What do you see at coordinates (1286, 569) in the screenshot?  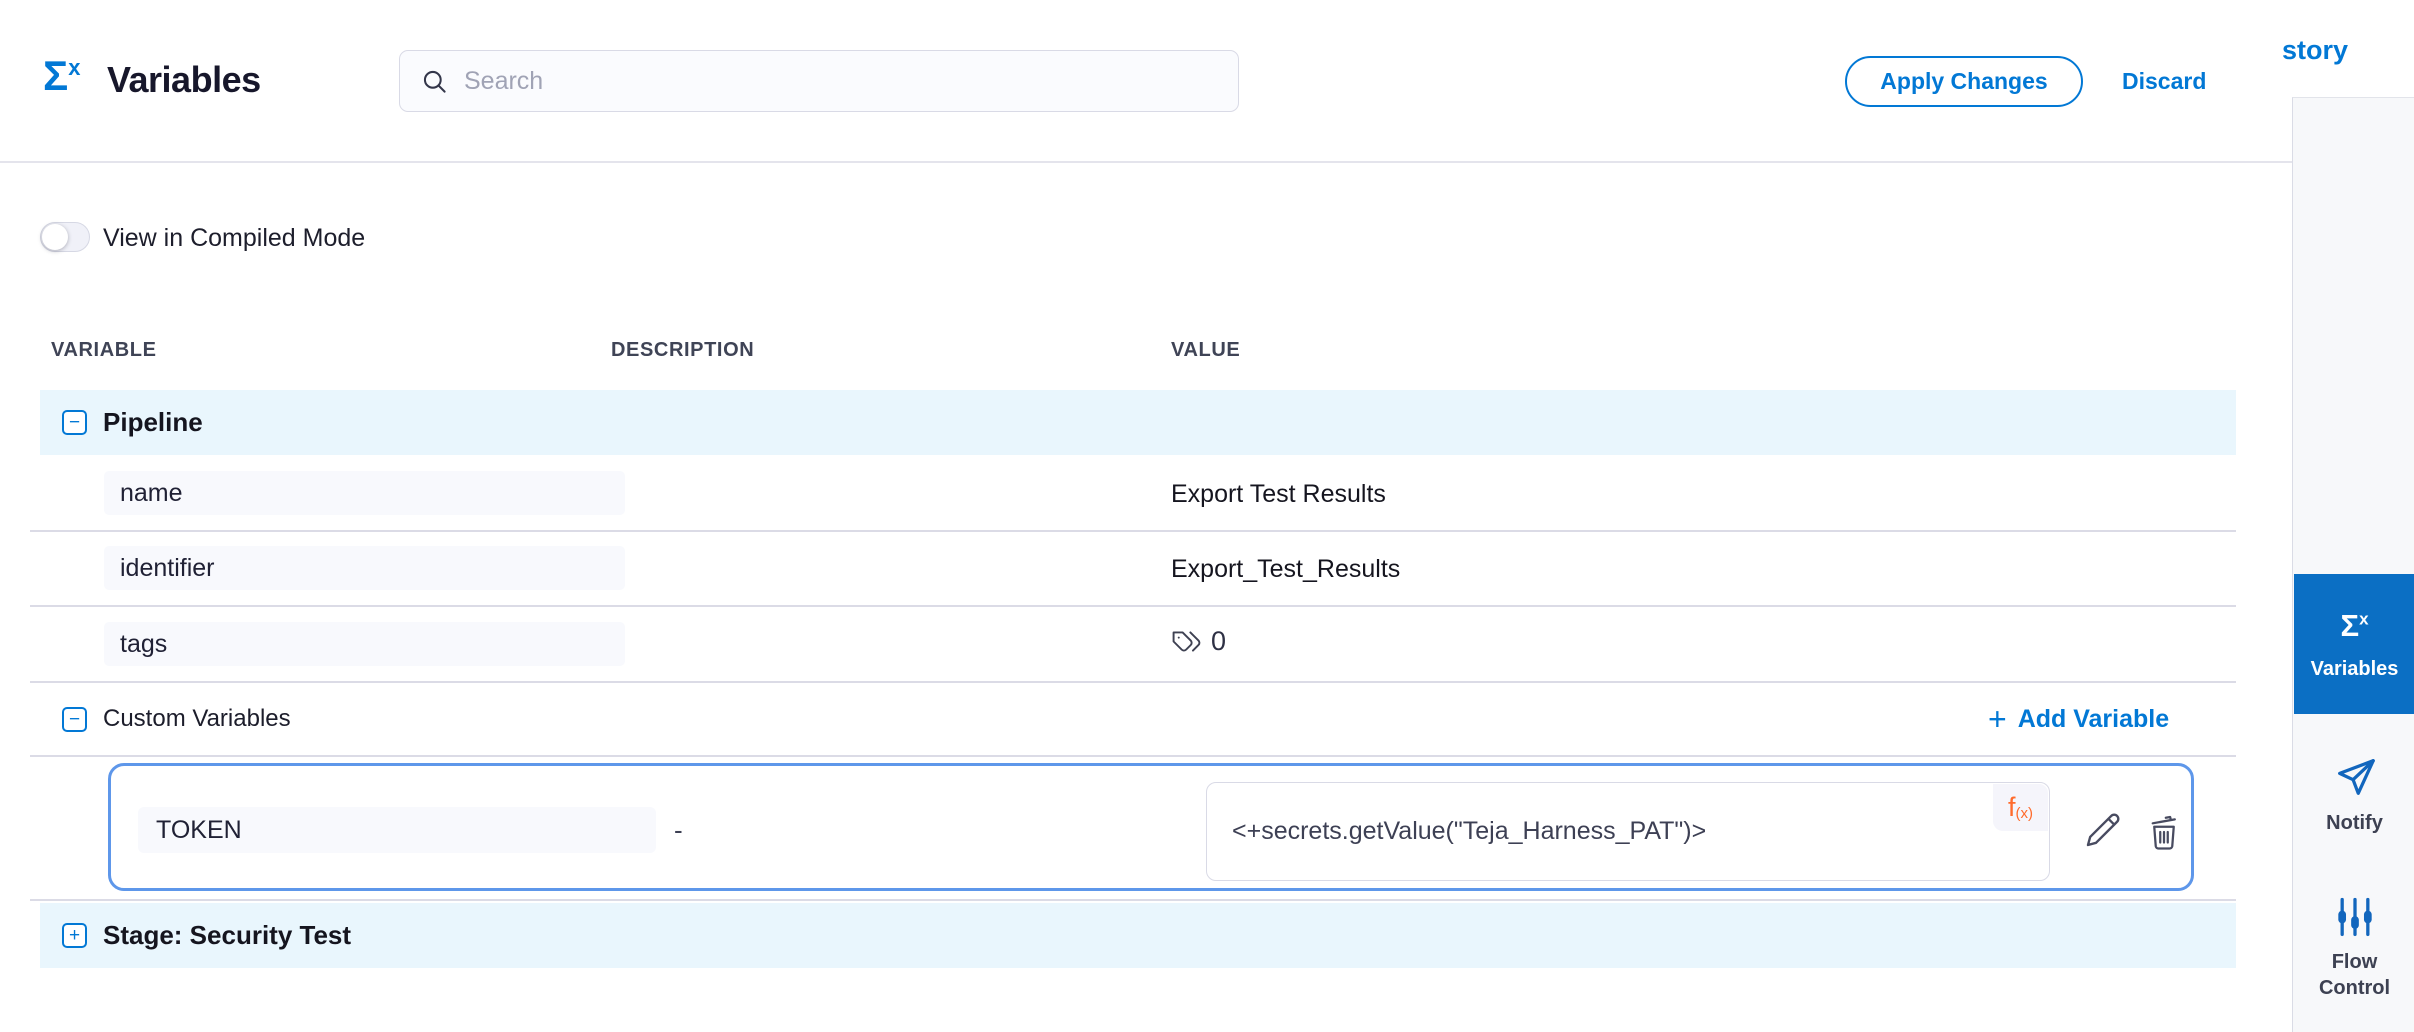 I see `variable-value: Export_Test_Results` at bounding box center [1286, 569].